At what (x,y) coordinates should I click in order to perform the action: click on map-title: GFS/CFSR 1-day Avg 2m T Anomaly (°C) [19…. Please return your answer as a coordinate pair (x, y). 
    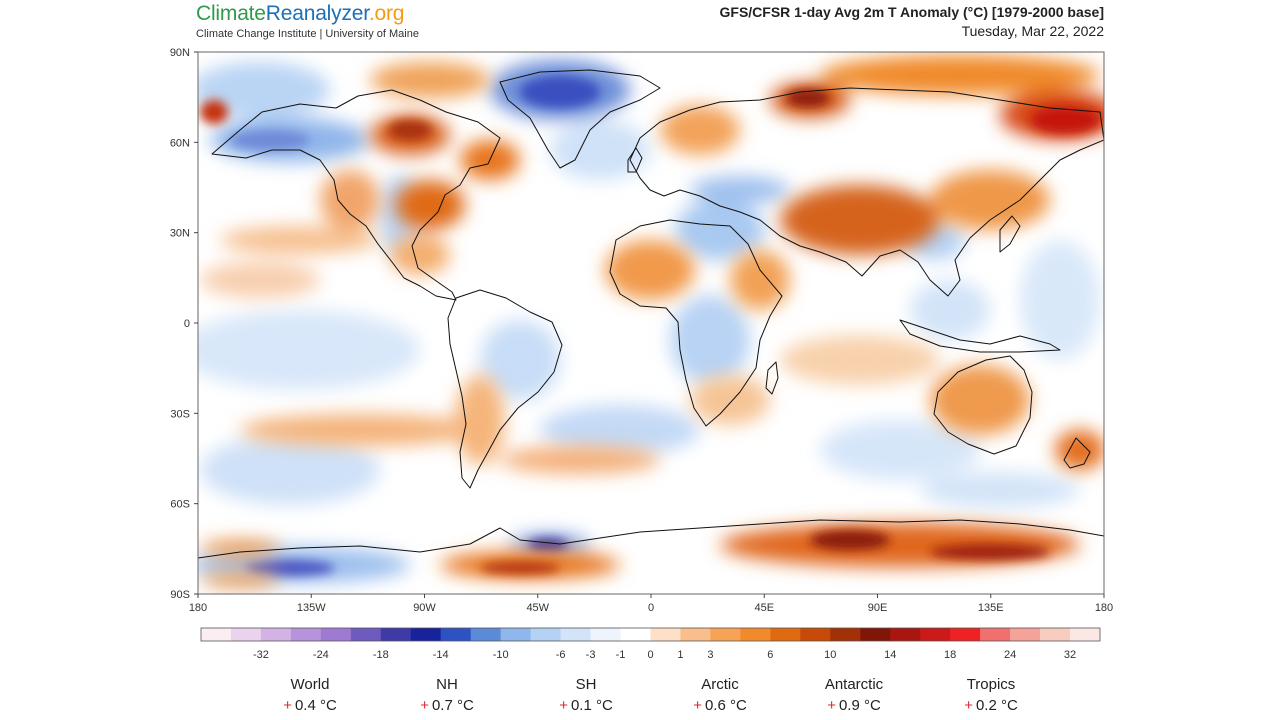
    Looking at the image, I should click on (912, 12).